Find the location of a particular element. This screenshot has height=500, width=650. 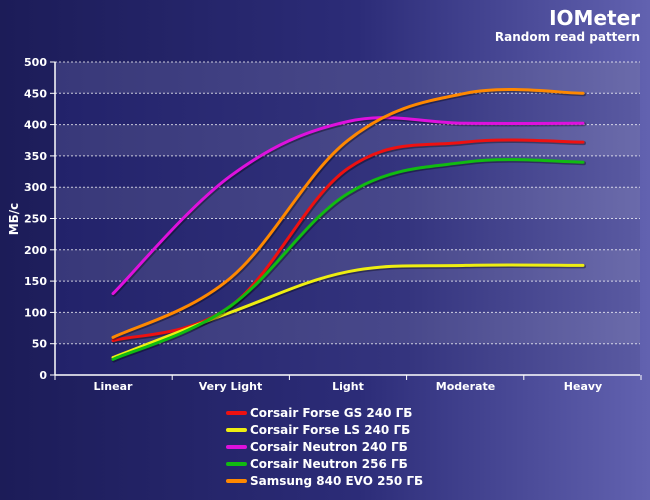

legend-label: Corsair Neutron 240 ГБ is located at coordinates (329, 447).